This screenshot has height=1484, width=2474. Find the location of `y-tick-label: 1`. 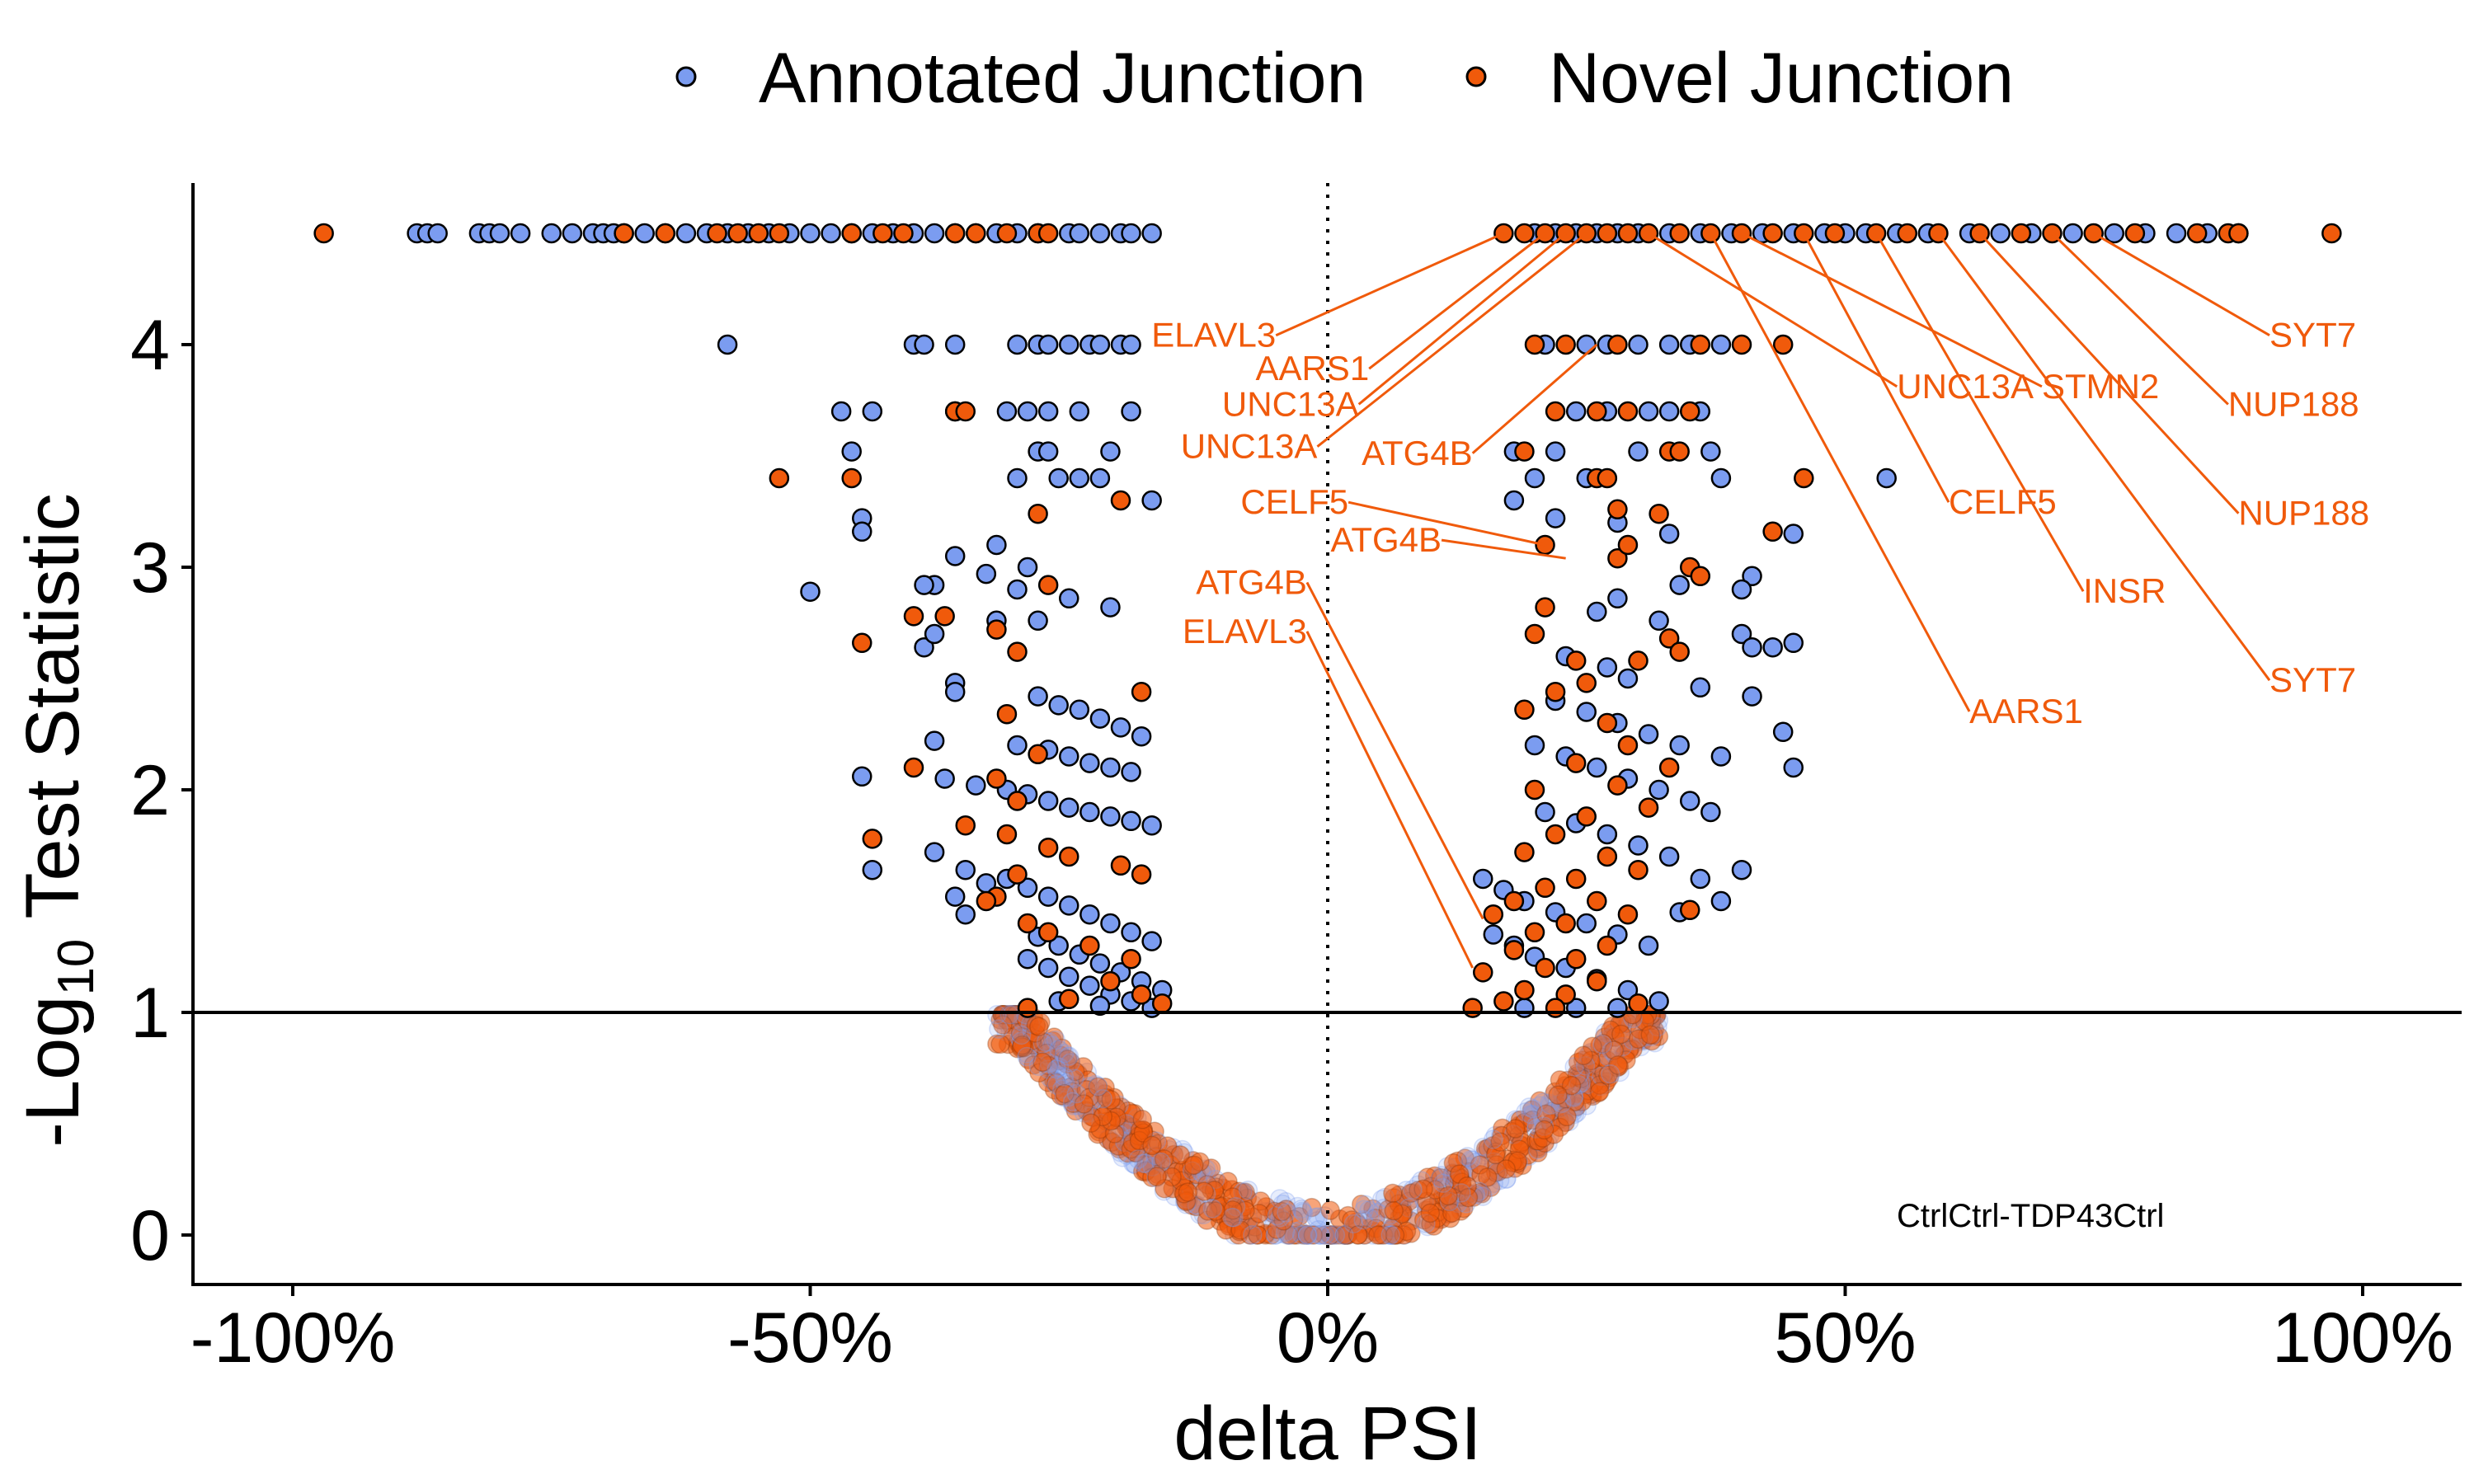

y-tick-label: 1 is located at coordinates (150, 1014).